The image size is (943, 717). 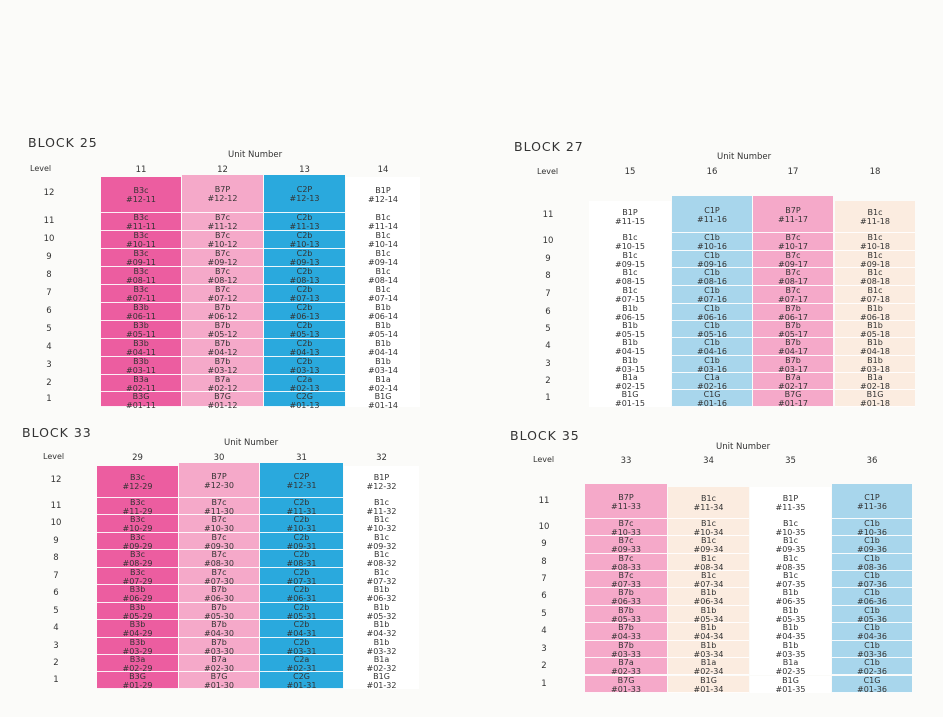 I want to click on unit-type: B7a, so click(x=219, y=659).